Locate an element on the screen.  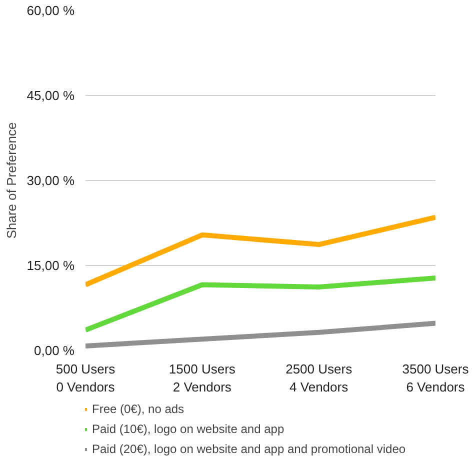
x-tick-label: 3500 Users 6 Vendors is located at coordinates (436, 378).